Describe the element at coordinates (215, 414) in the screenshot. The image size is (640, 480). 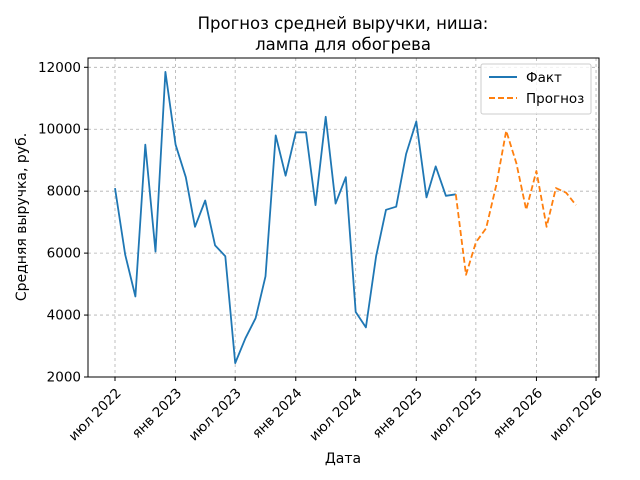
I see `x-tick-label: июл 2023` at that location.